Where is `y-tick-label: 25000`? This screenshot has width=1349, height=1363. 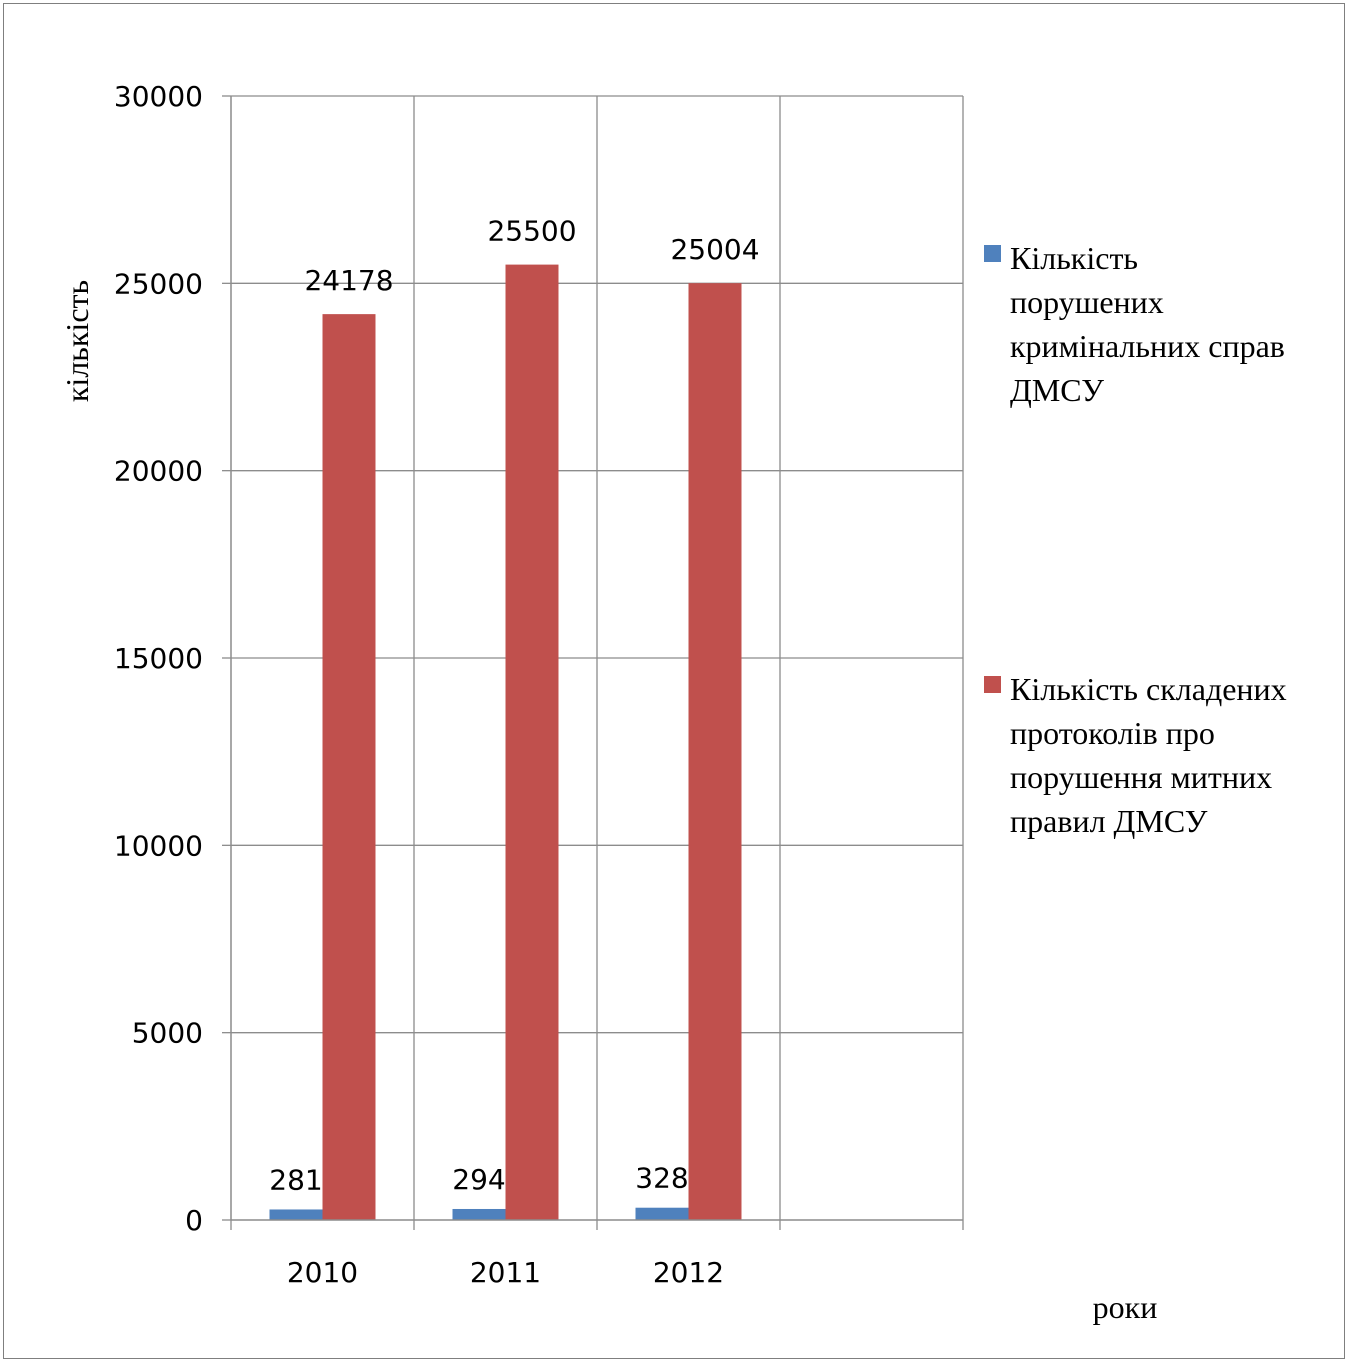 y-tick-label: 25000 is located at coordinates (158, 283).